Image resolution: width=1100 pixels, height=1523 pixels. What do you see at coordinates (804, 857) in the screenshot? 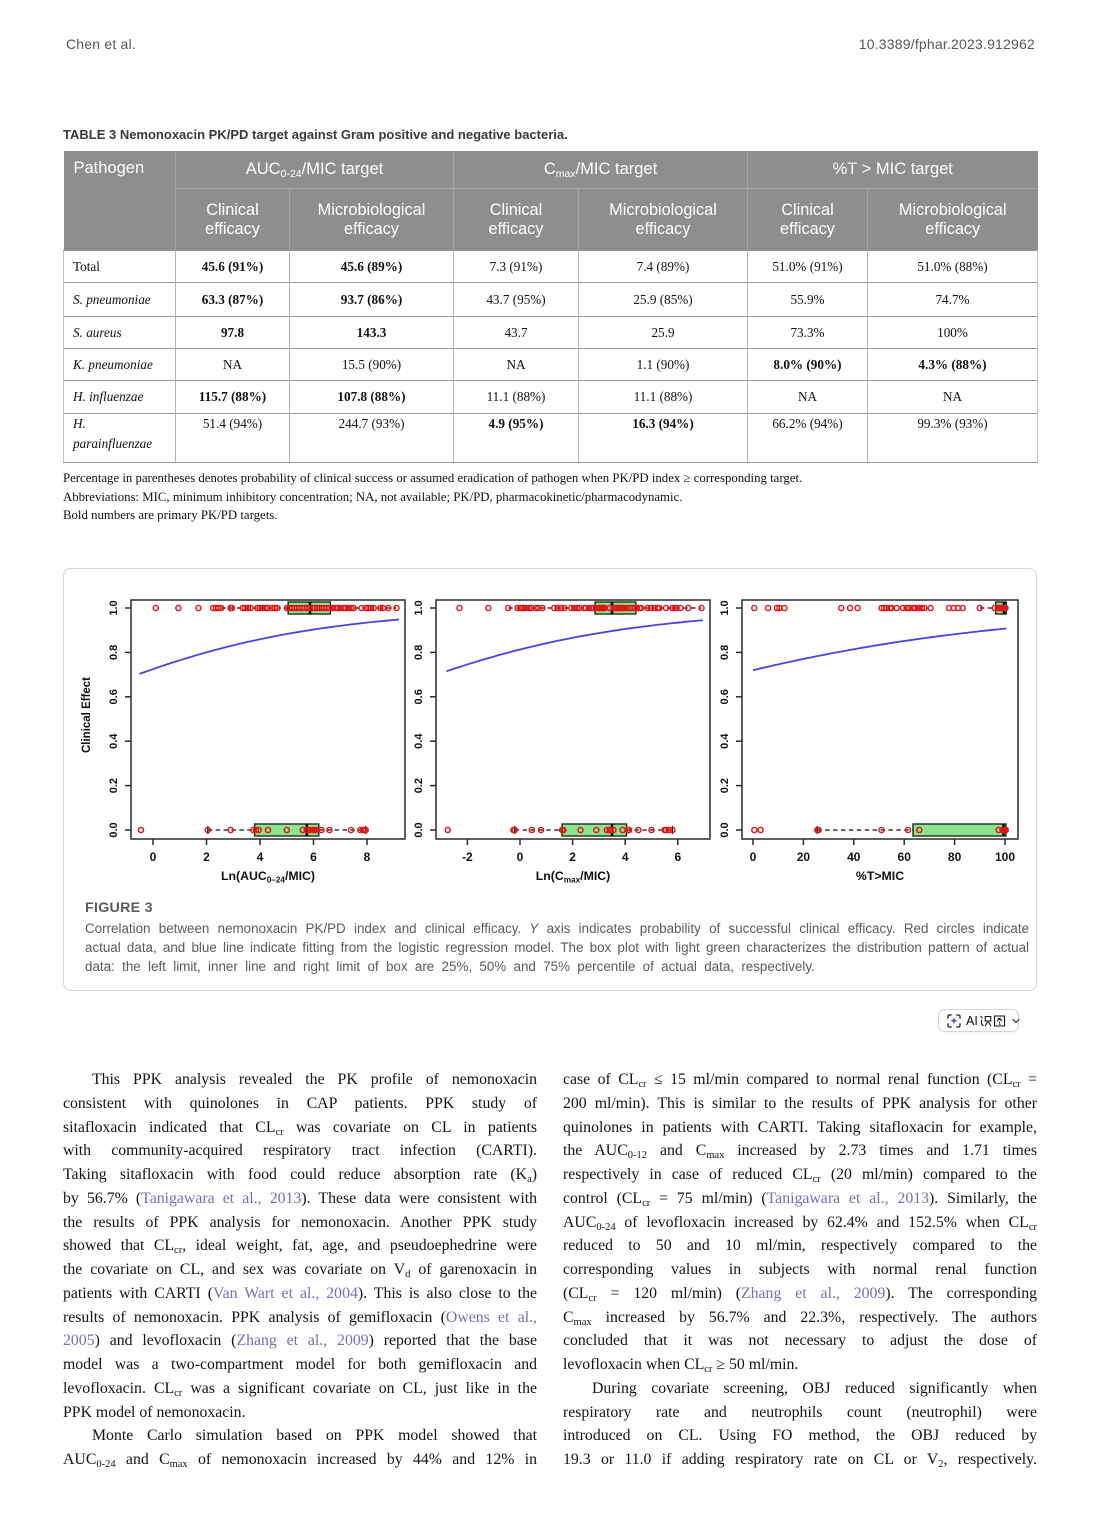
I see `svg-text: 20` at bounding box center [804, 857].